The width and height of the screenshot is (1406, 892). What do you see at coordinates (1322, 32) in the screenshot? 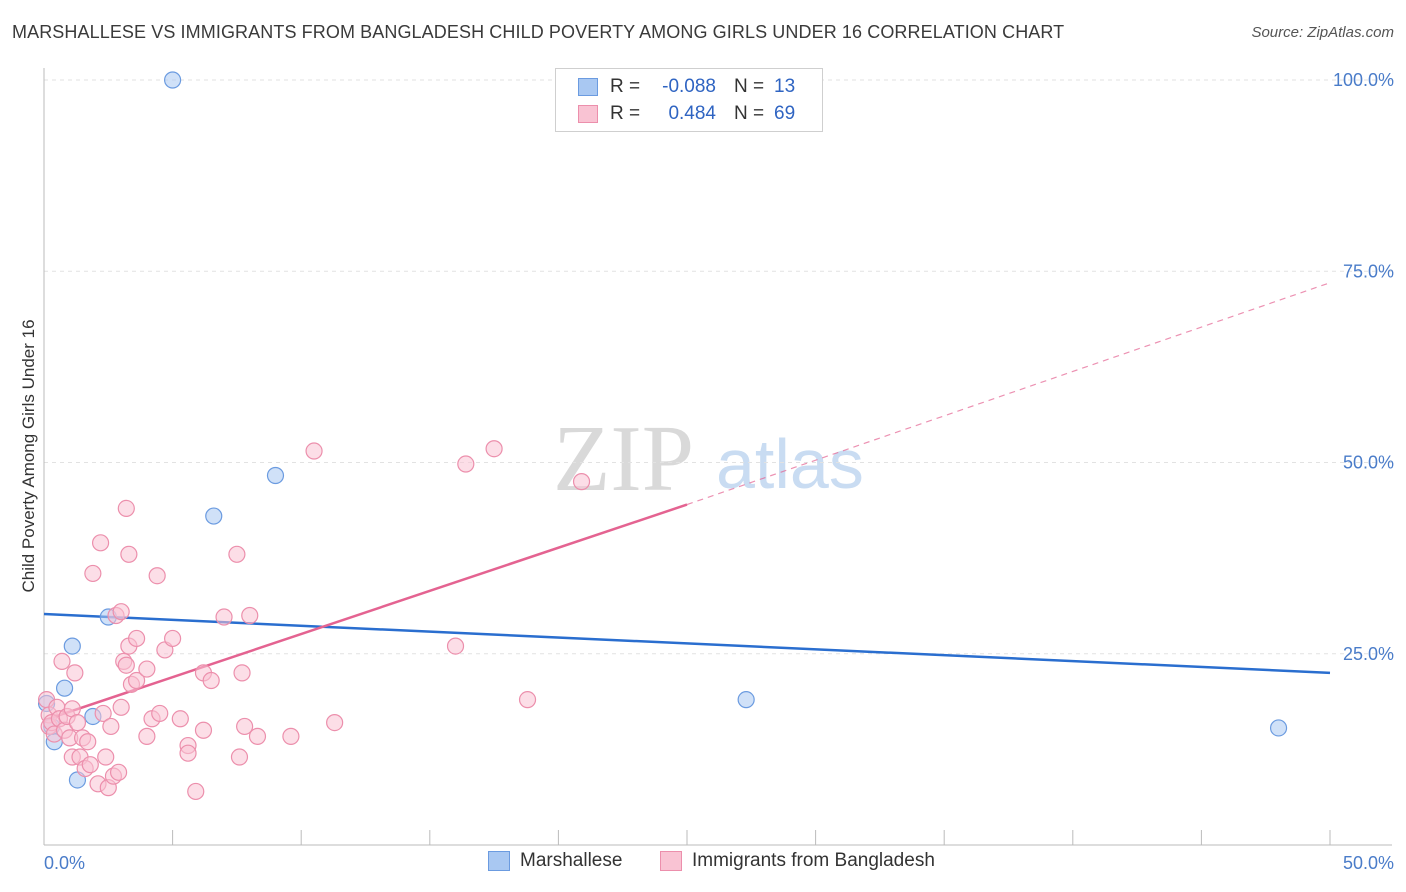
I see `source-label: Source: ZipAtlas.com` at bounding box center [1322, 32].